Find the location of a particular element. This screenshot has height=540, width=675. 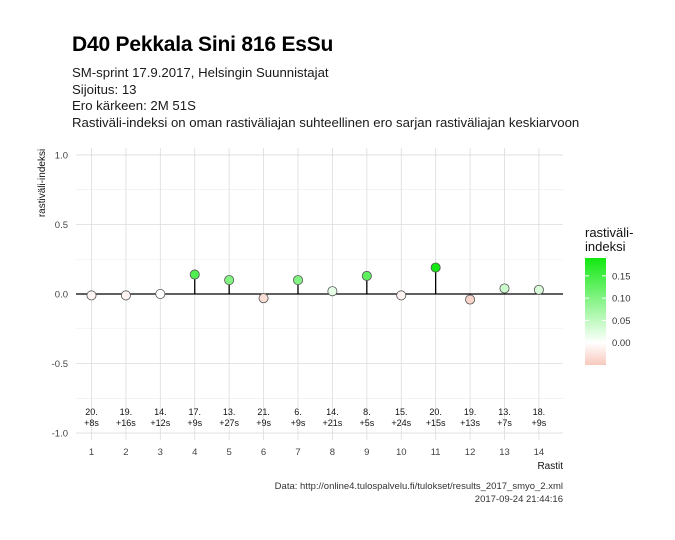

y-axis-title: rastiväli-indeksi is located at coordinates (42, 183).